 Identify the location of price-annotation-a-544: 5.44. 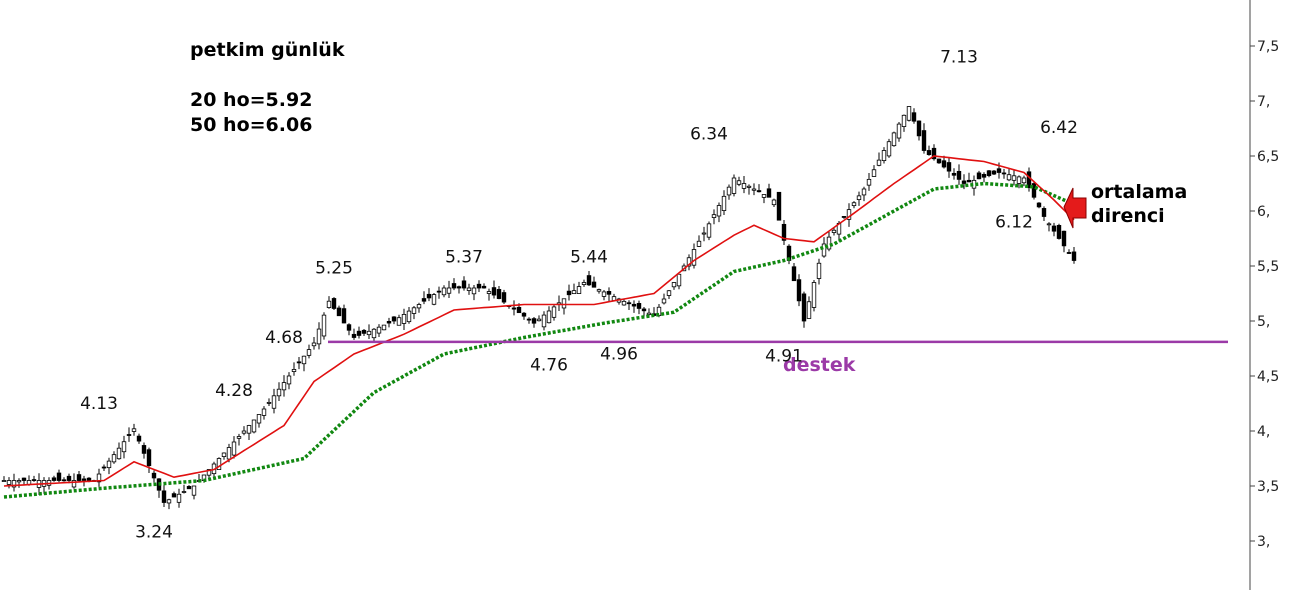
(589, 258).